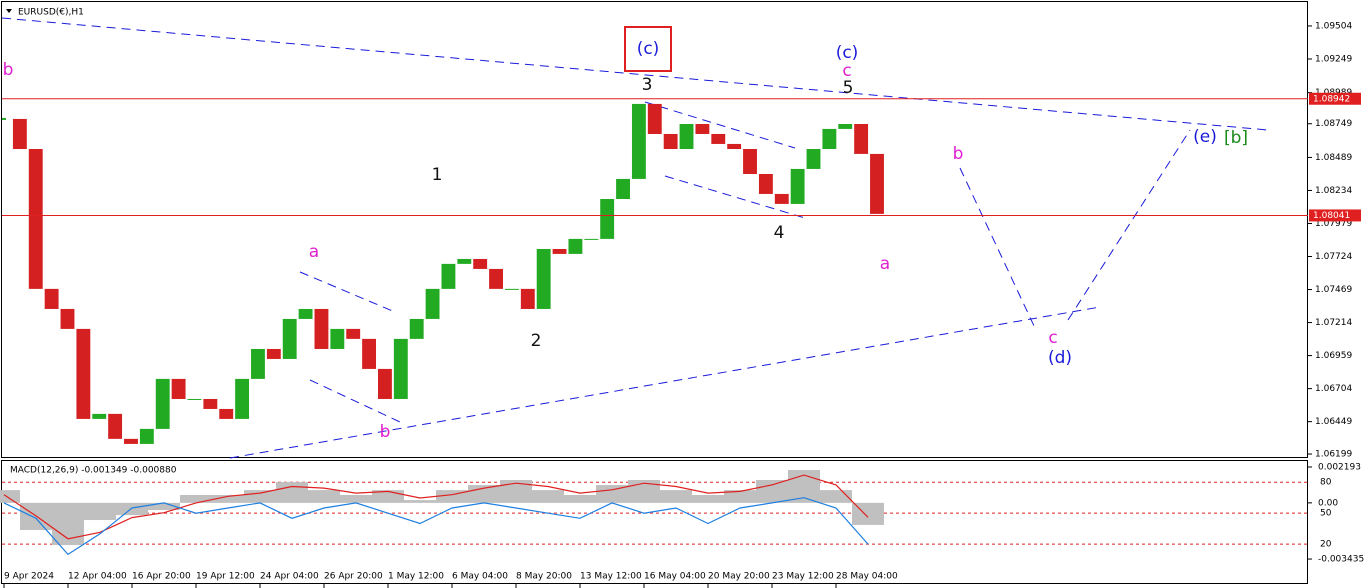  What do you see at coordinates (1129, 225) in the screenshot?
I see `projection-line` at bounding box center [1129, 225].